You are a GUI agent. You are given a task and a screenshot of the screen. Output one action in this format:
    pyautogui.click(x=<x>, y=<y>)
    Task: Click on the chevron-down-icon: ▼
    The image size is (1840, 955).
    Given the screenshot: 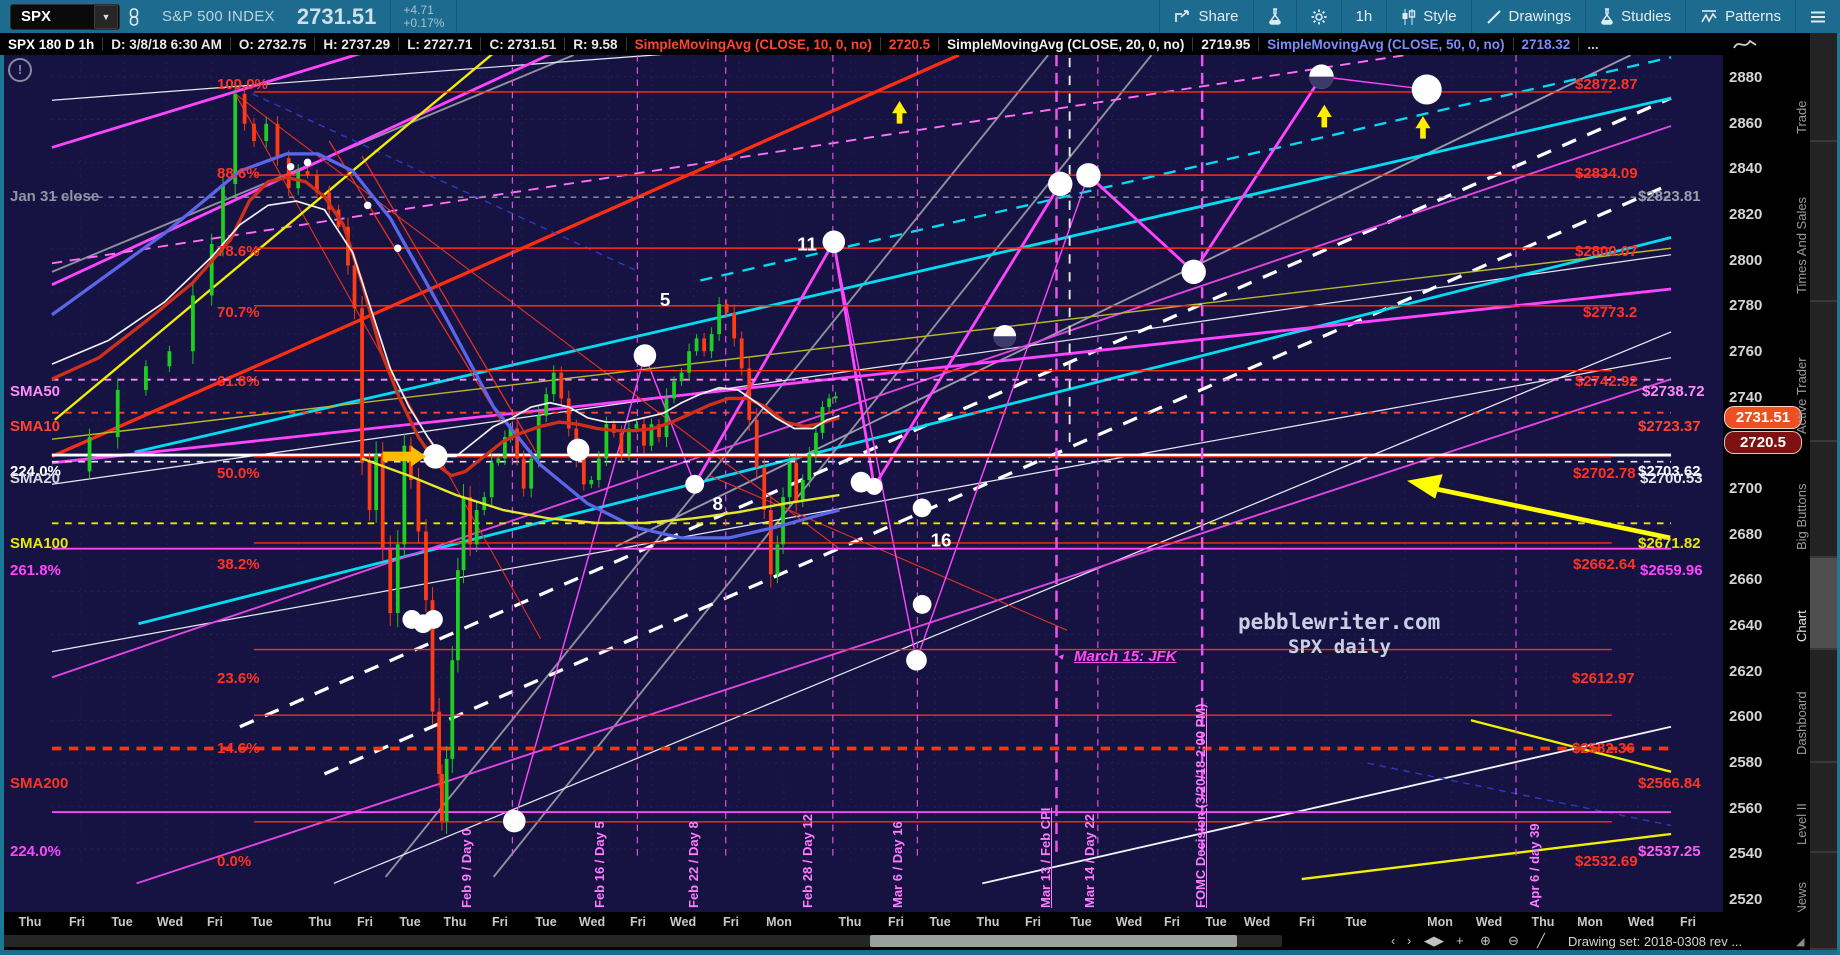 What is the action you would take?
    pyautogui.click(x=106, y=16)
    